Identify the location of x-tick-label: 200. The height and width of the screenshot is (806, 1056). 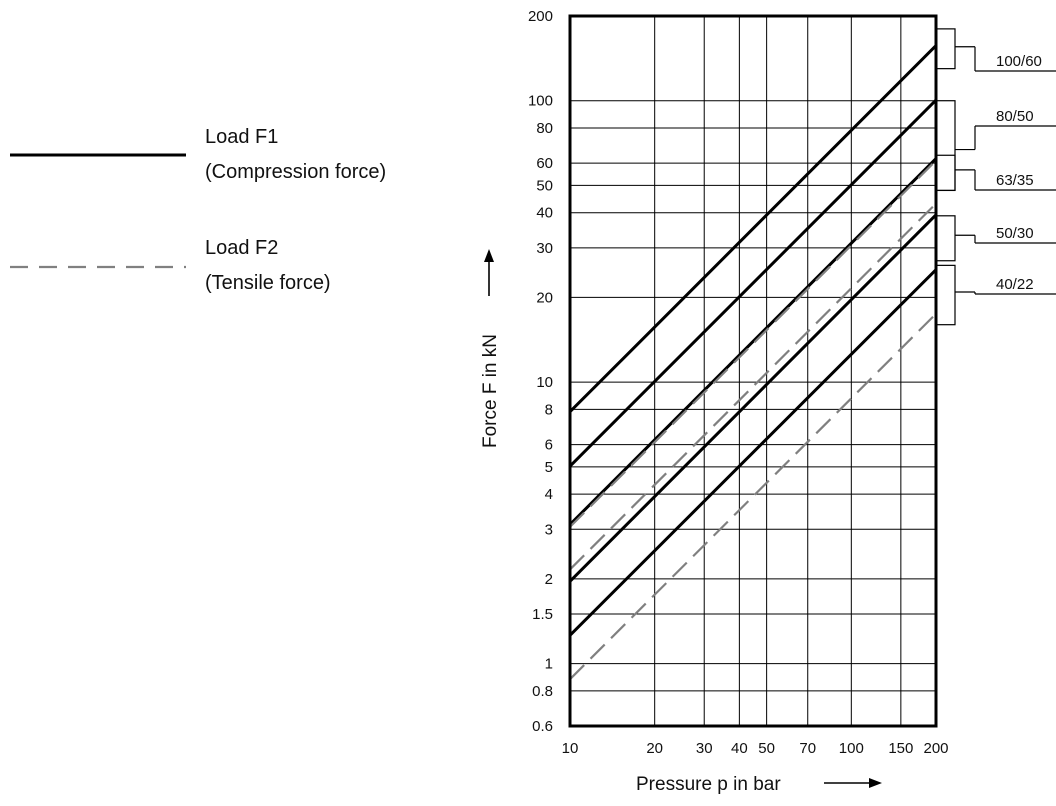
(935, 748).